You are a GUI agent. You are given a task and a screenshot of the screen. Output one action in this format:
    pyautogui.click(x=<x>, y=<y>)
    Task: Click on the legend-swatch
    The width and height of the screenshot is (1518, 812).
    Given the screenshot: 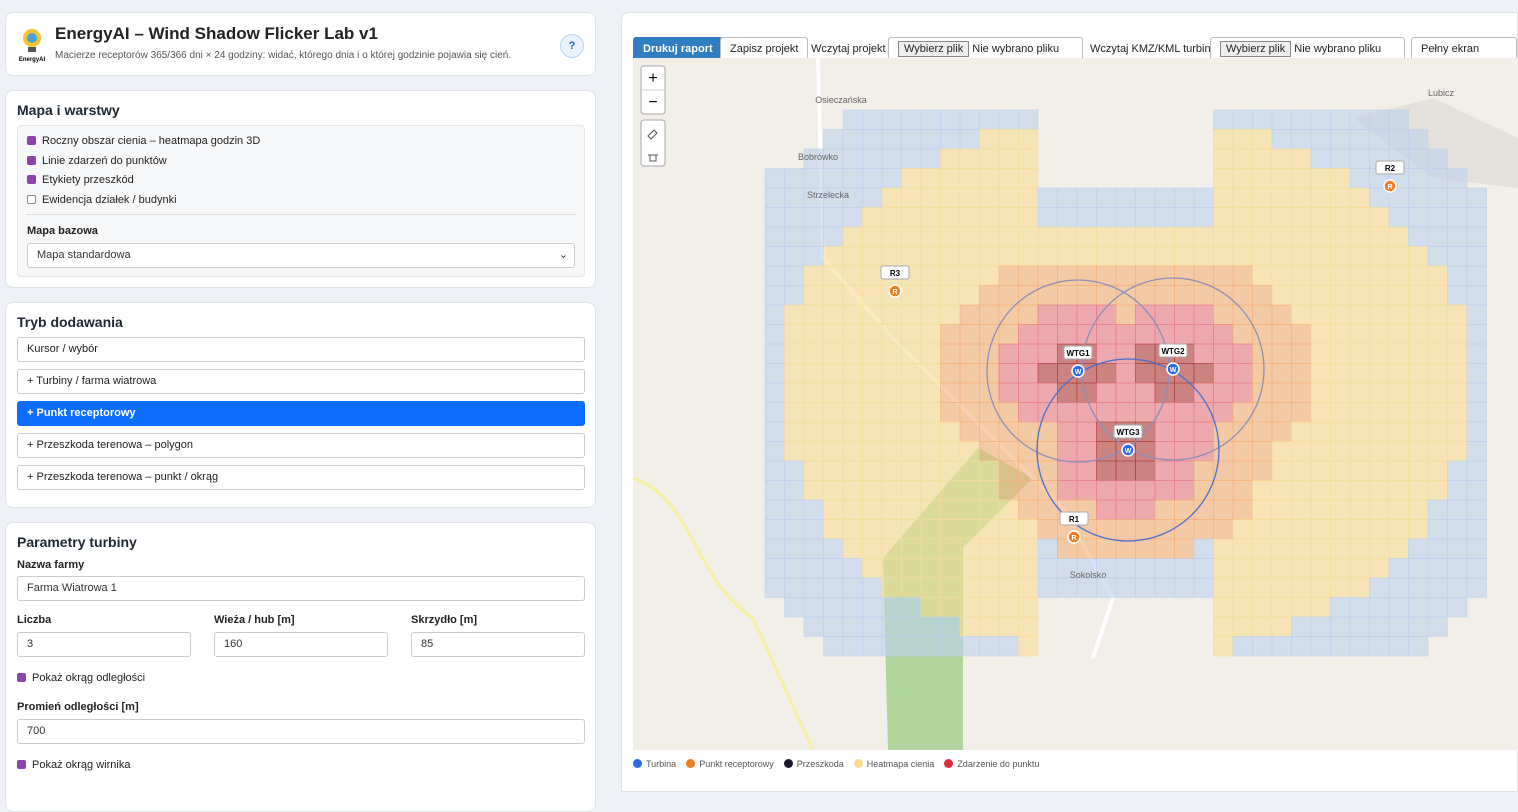 What is the action you would take?
    pyautogui.click(x=691, y=763)
    